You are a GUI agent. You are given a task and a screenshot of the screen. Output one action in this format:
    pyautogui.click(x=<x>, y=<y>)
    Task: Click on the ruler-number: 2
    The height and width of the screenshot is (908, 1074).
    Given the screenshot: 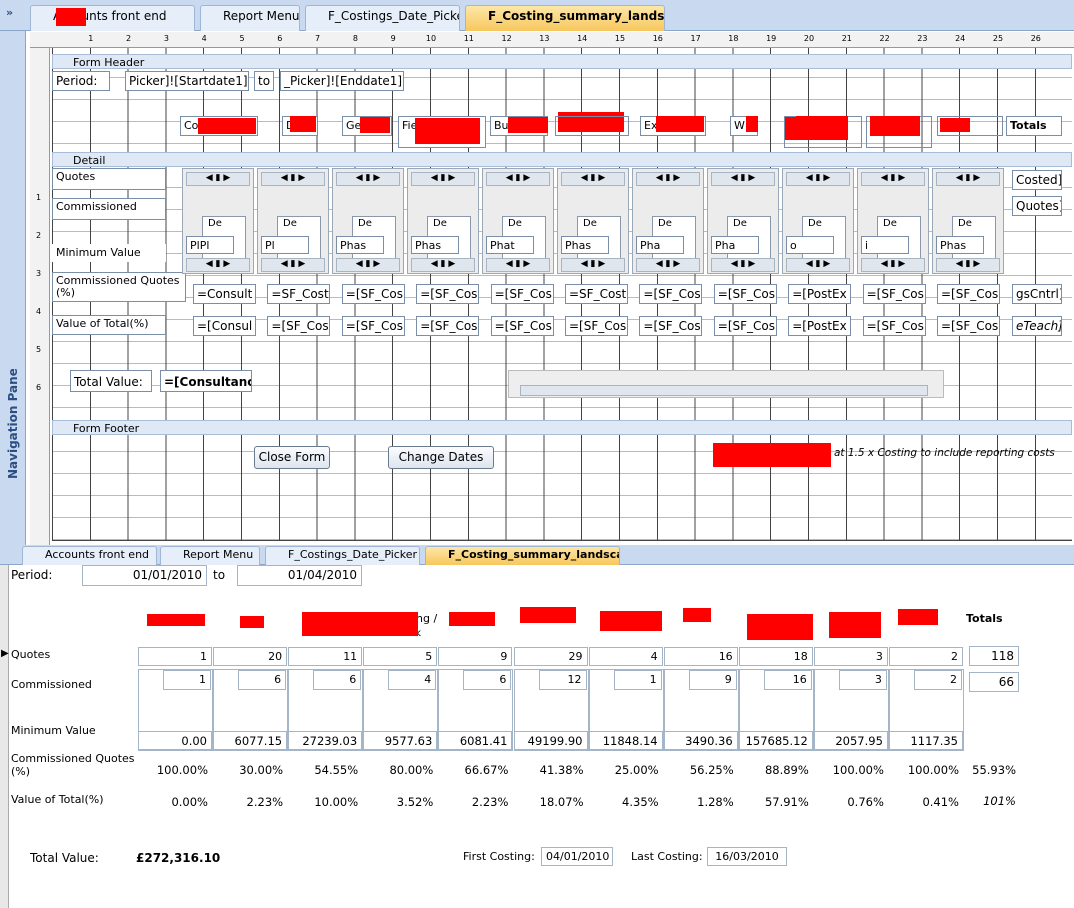 What is the action you would take?
    pyautogui.click(x=39, y=235)
    